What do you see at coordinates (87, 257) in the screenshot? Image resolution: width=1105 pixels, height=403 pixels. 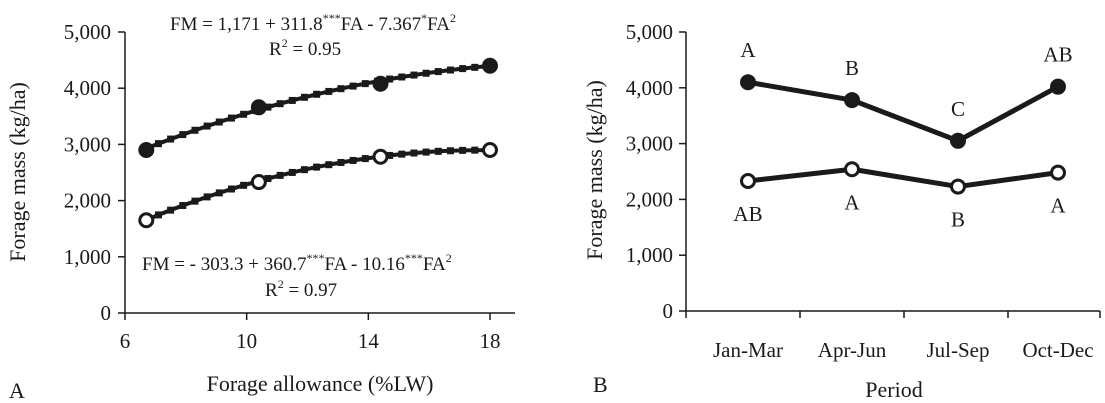 I see `chart-a-y-tick-label: 1,000` at bounding box center [87, 257].